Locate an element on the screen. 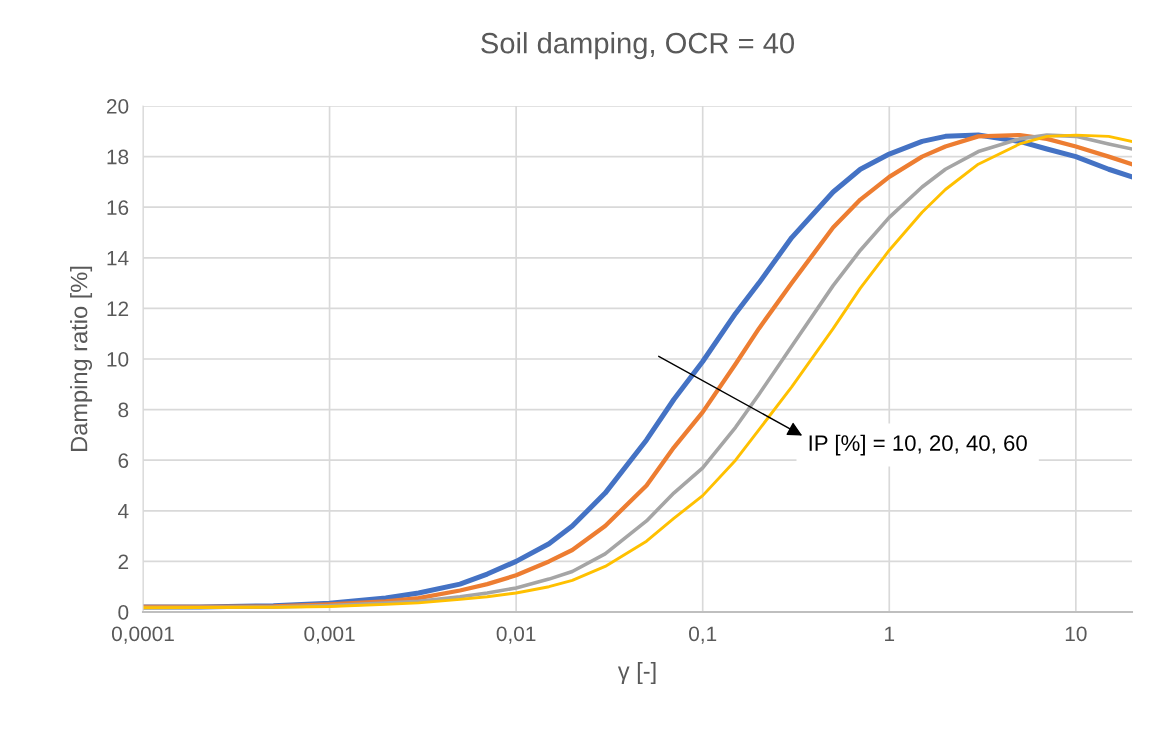  y-tick-label: 18 is located at coordinates (118, 157).